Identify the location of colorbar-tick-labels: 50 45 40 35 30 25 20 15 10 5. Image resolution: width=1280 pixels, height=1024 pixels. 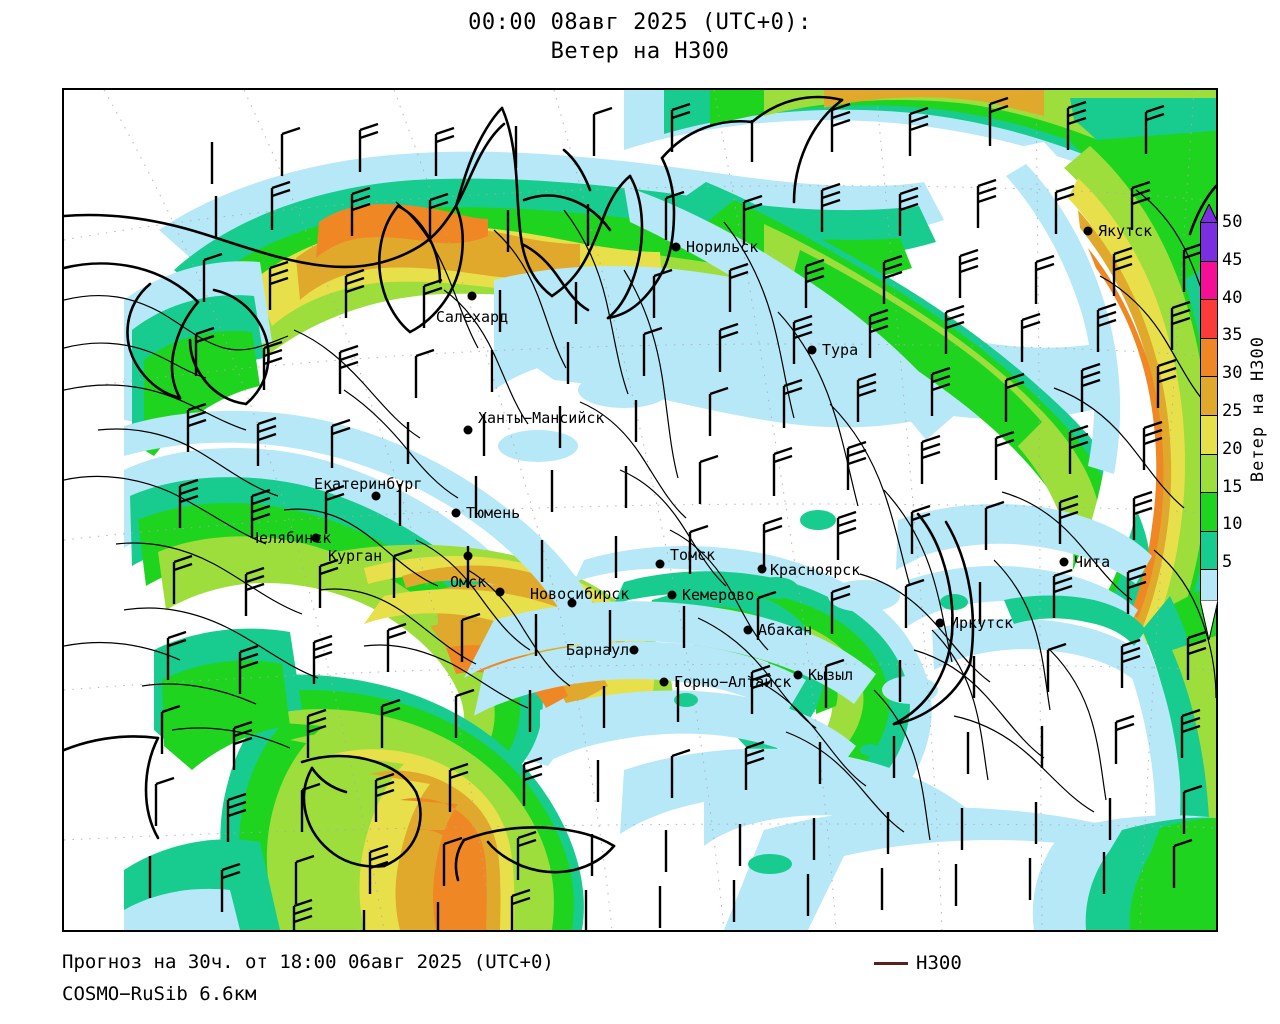
(1244, 431).